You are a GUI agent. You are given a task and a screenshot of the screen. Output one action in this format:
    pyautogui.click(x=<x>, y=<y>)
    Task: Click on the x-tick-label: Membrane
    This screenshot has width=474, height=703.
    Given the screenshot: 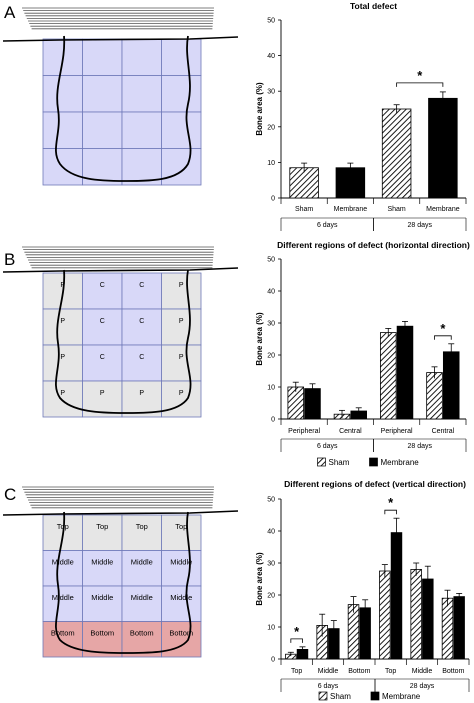 What is the action you would take?
    pyautogui.click(x=443, y=209)
    